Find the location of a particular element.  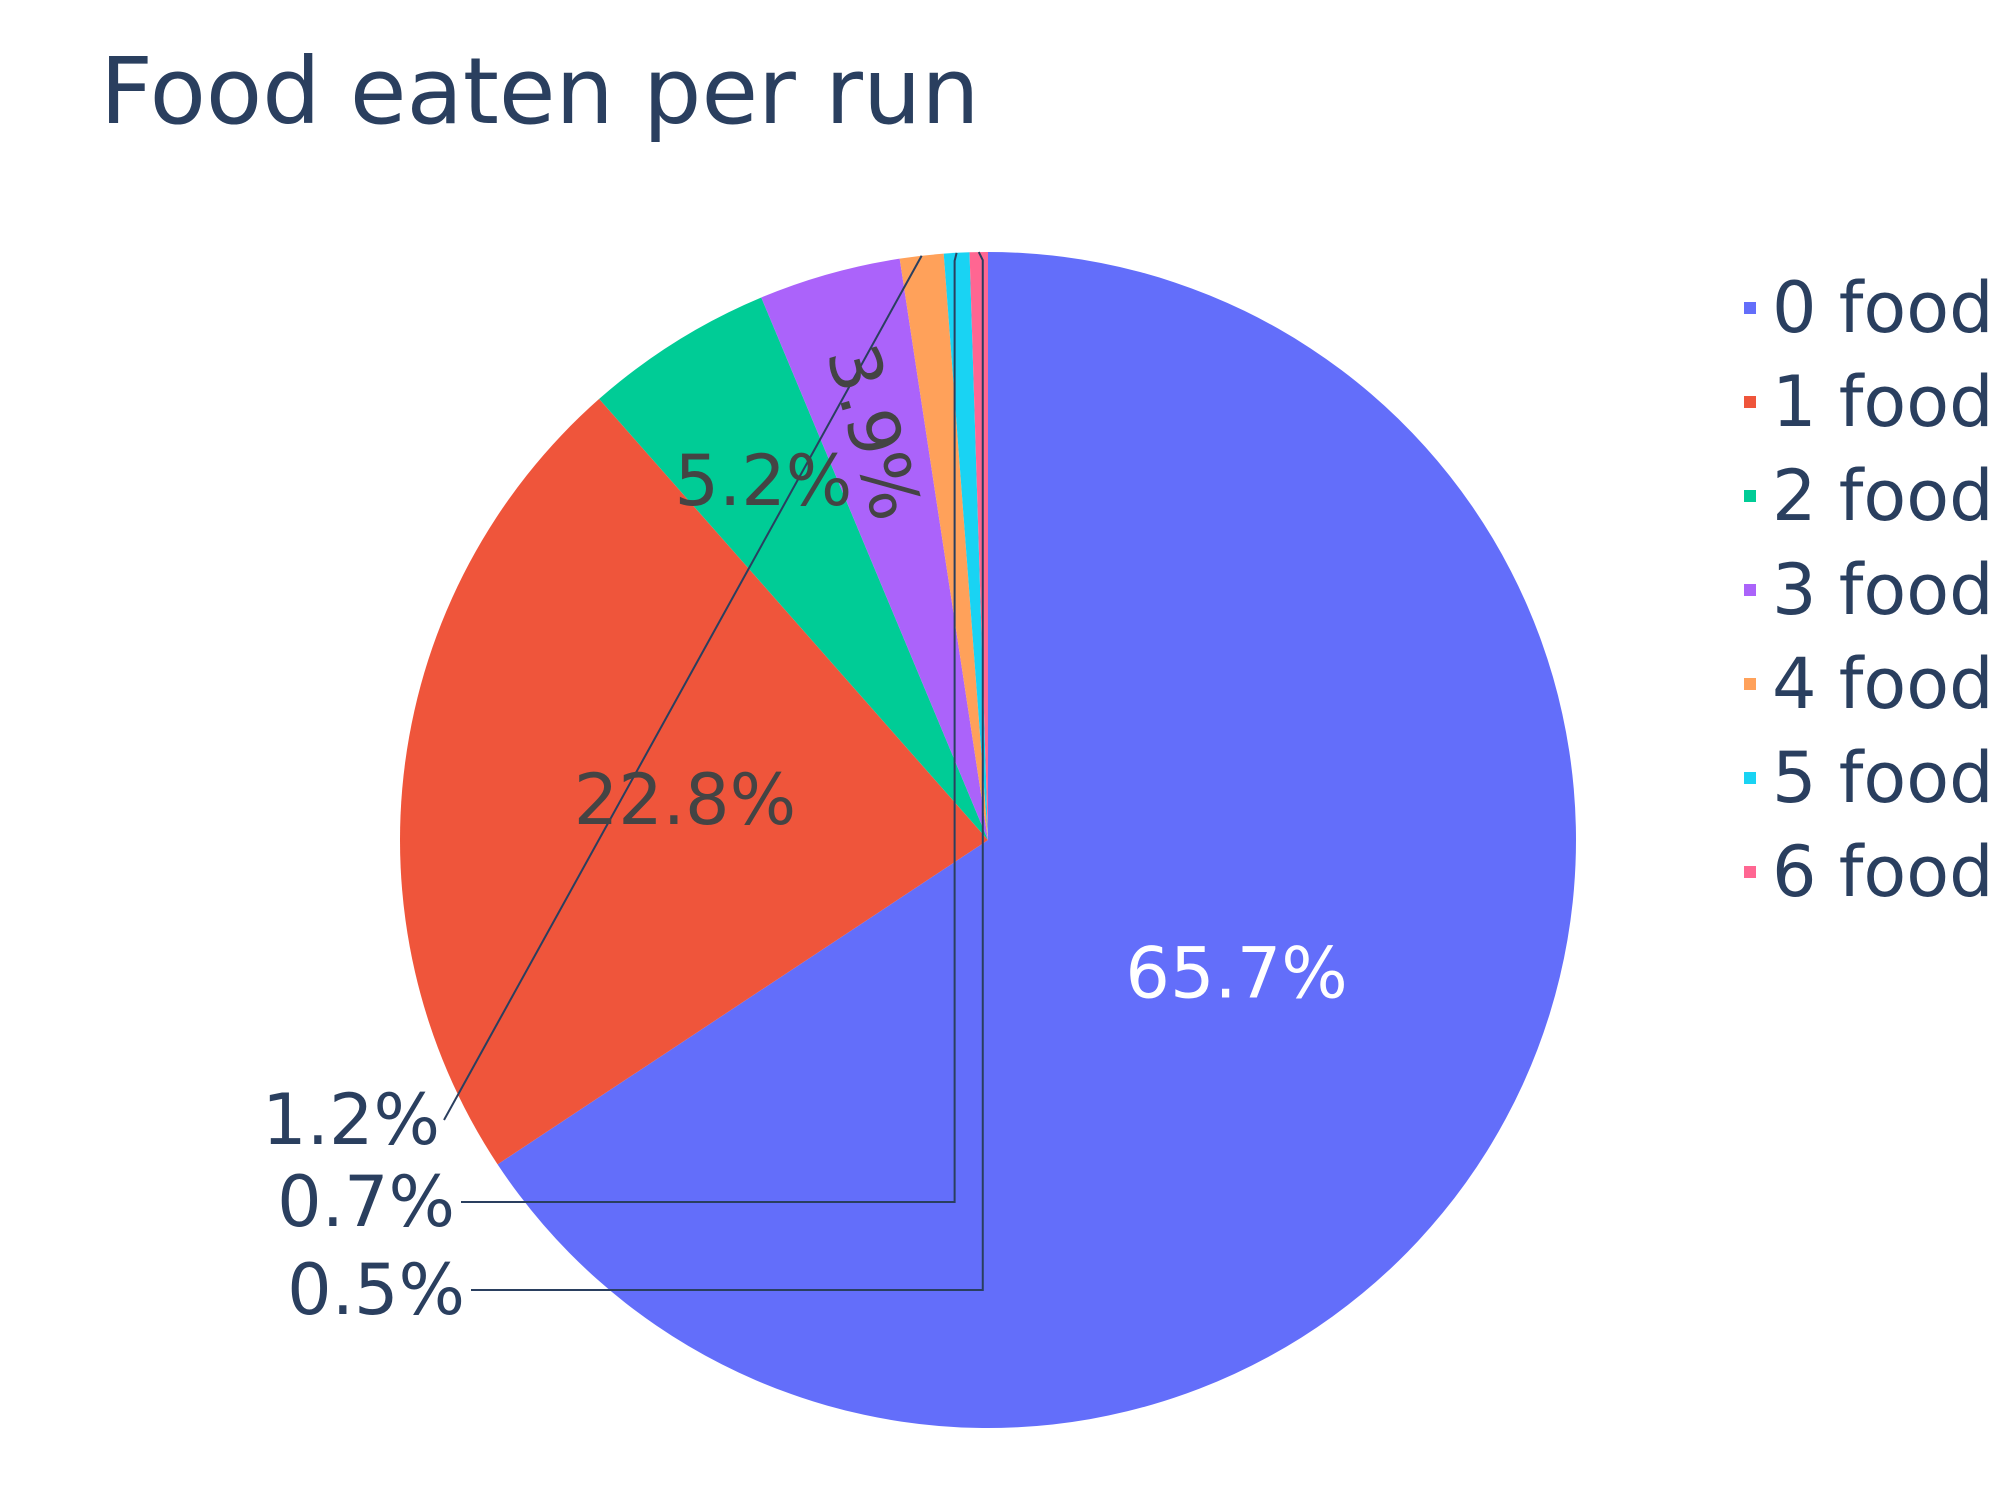

leader-4-food is located at coordinates (683, 688).